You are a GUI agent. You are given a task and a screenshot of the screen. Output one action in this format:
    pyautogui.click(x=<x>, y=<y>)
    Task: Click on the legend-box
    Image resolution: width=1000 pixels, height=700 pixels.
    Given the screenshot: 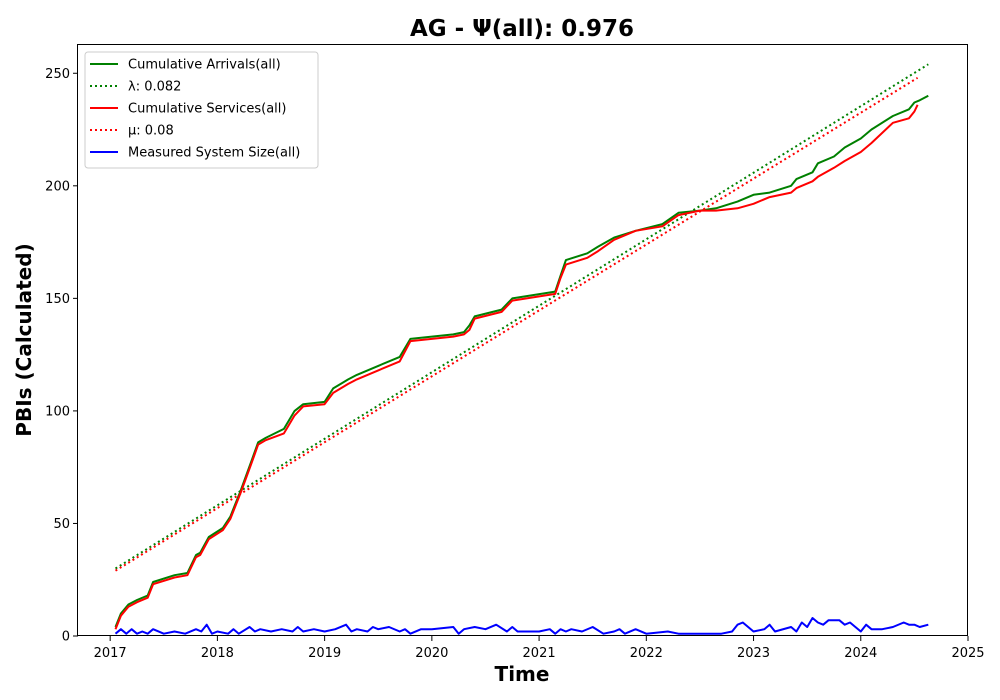 What is the action you would take?
    pyautogui.click(x=201, y=110)
    